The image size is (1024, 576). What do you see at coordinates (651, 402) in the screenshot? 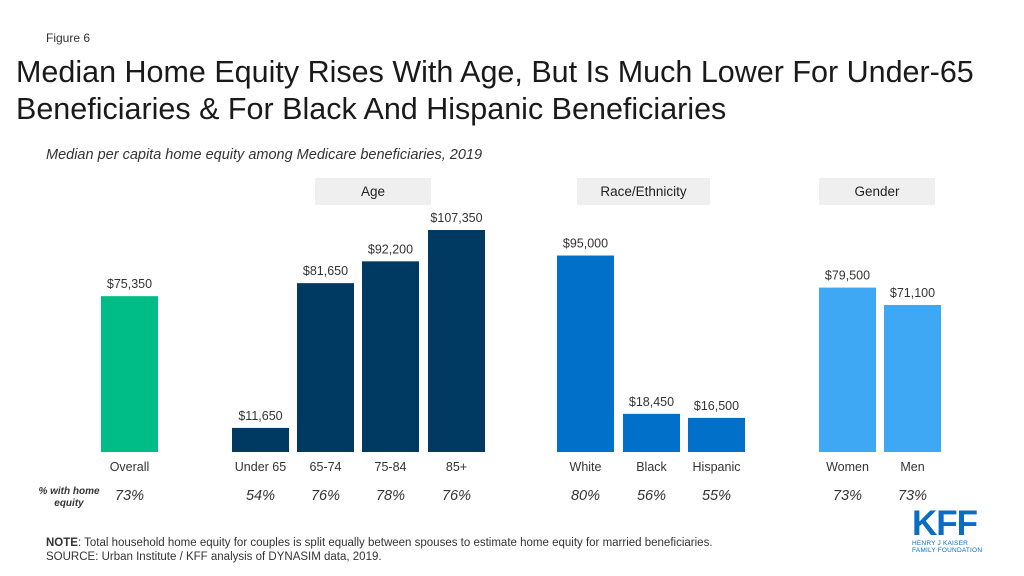
I see `bar-value-label: $18,450` at bounding box center [651, 402].